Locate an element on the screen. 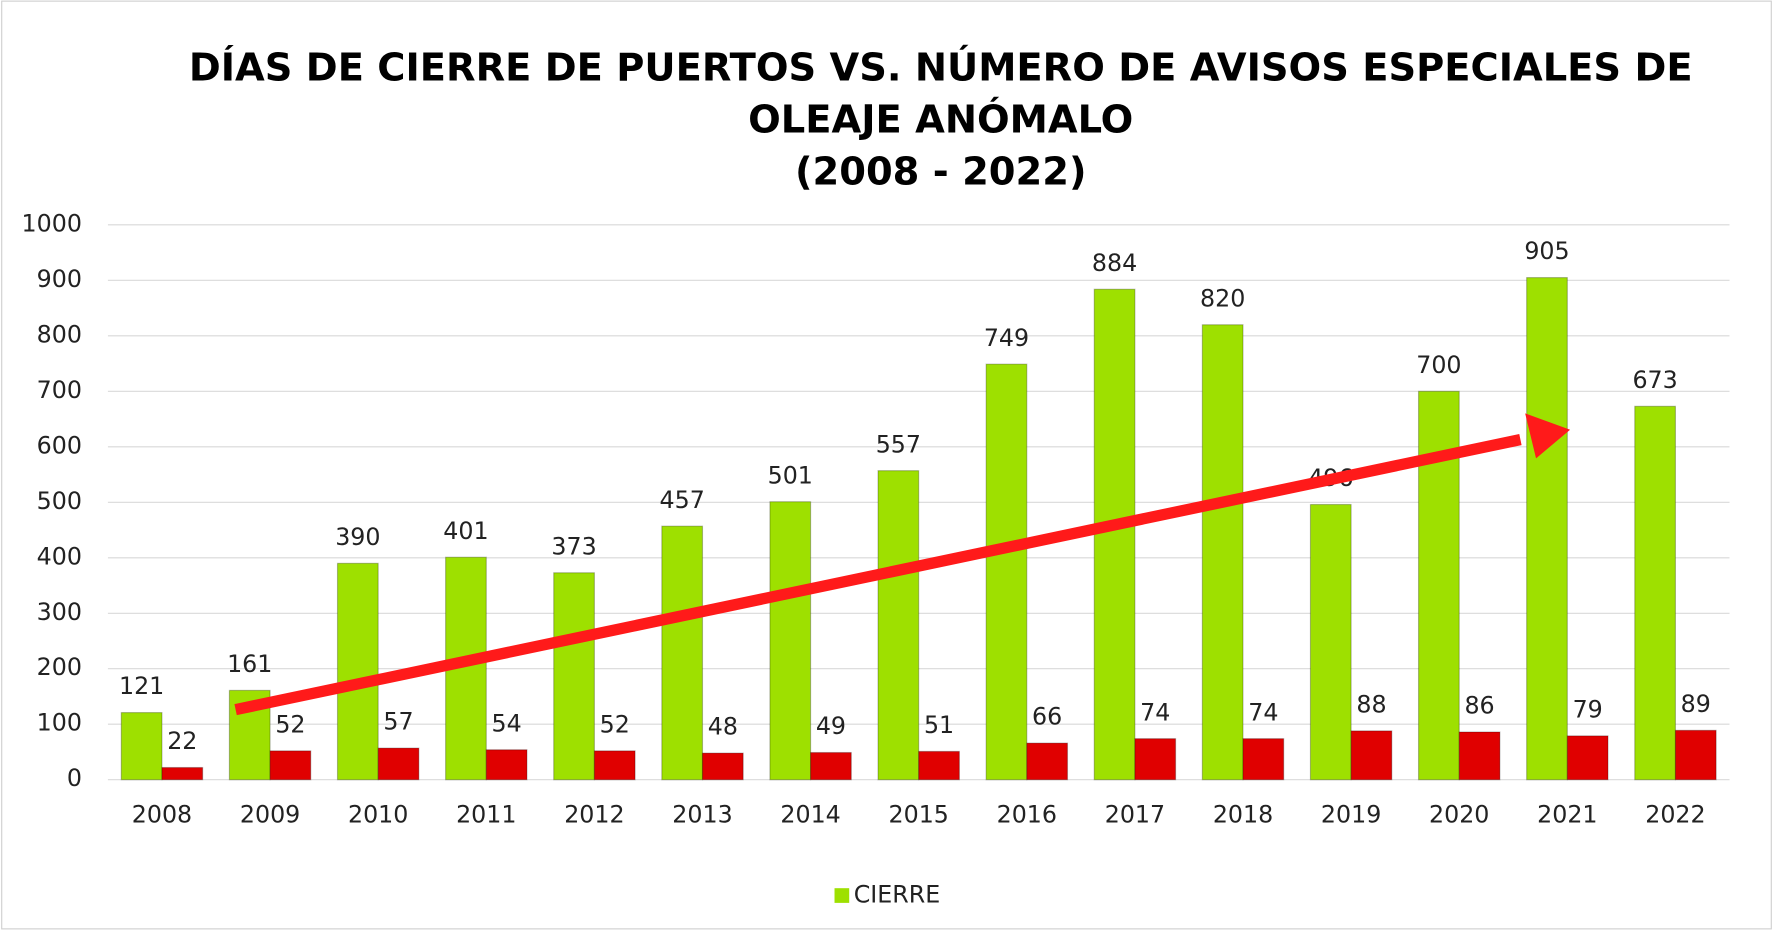 Image resolution: width=1773 pixels, height=930 pixels. y-tick-label: 1000 is located at coordinates (52, 223).